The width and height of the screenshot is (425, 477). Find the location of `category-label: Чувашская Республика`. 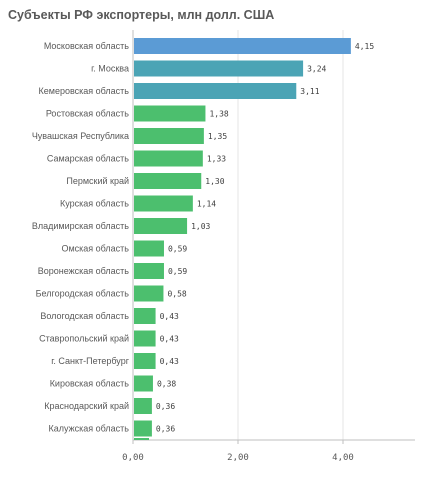

category-label: Чувашская Республика is located at coordinates (80, 136).